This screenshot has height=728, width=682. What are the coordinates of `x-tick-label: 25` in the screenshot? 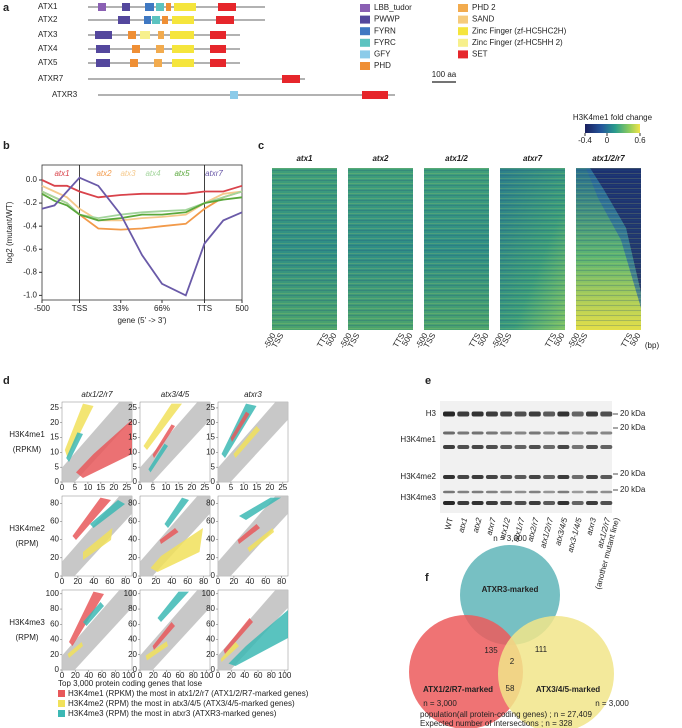 It's located at (126, 487).